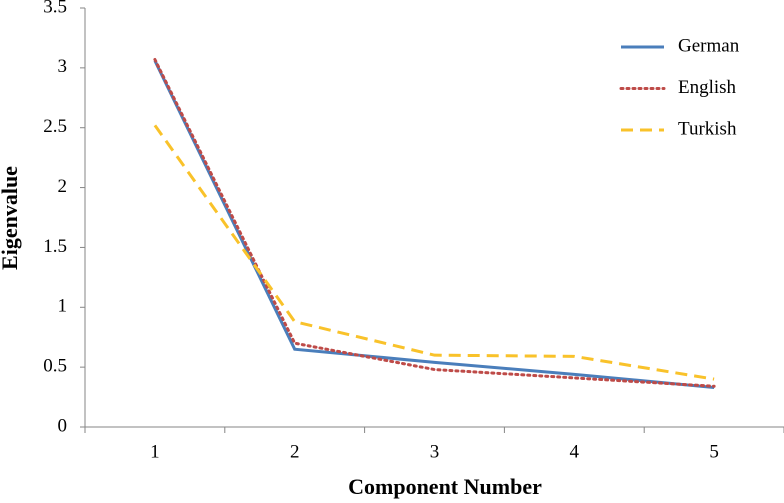 Image resolution: width=784 pixels, height=503 pixels. Describe the element at coordinates (435, 451) in the screenshot. I see `x-tick-label: 3` at that location.